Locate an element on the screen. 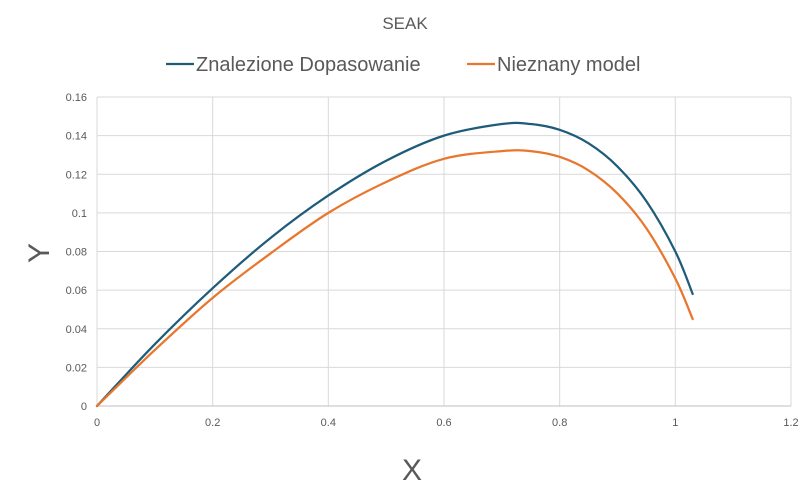  x-tick-label: 1 is located at coordinates (675, 423).